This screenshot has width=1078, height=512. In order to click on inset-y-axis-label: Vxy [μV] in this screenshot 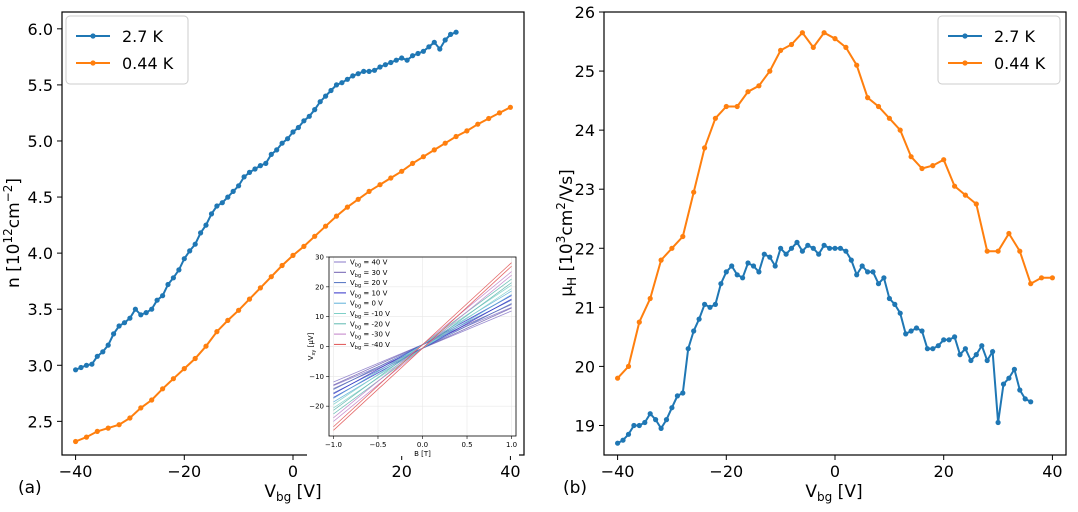, I will do `click(312, 346)`.